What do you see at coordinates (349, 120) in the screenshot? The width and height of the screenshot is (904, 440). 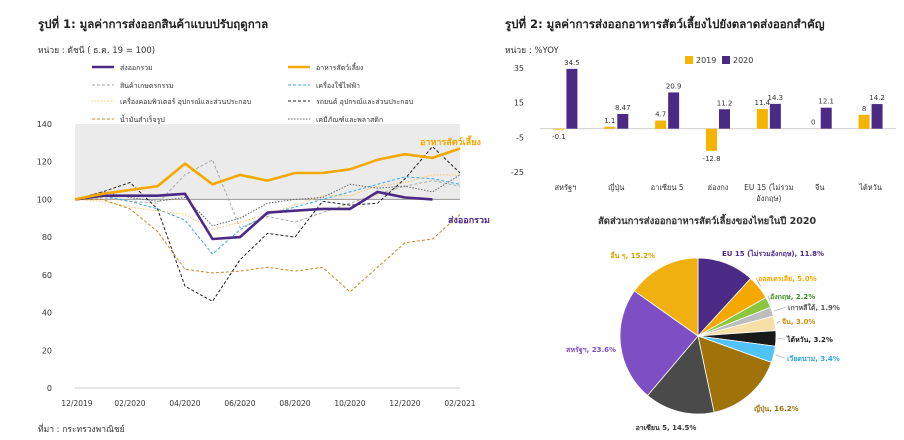 I see `legend-label: เคมีภัณฑ์และพลาสติก` at bounding box center [349, 120].